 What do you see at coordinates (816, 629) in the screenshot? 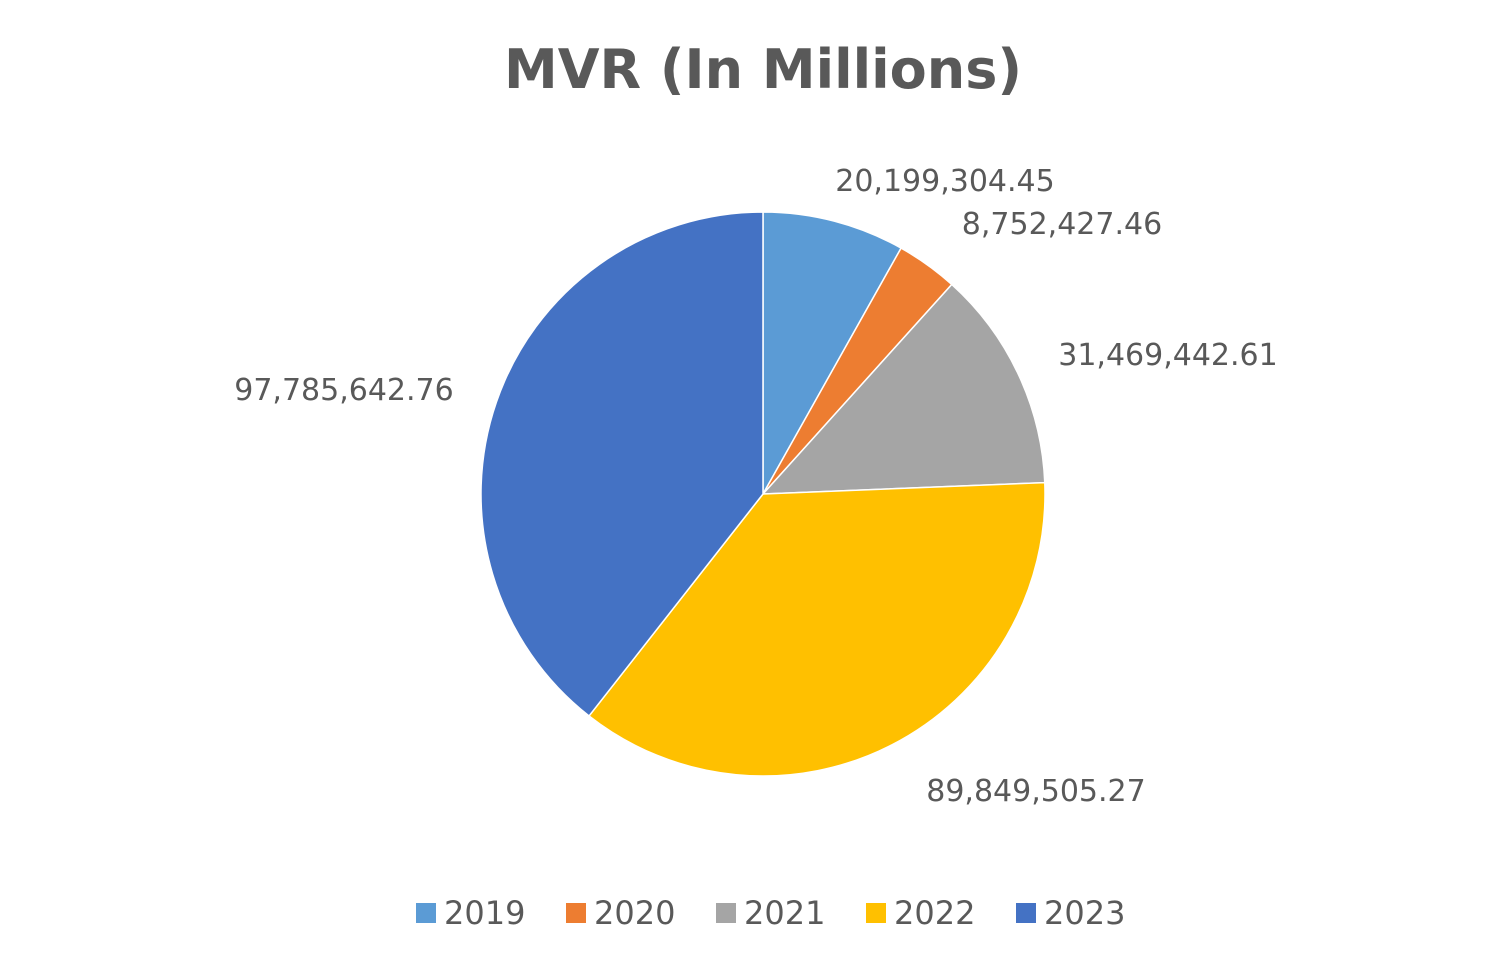
I see `pie-slice-2022` at bounding box center [816, 629].